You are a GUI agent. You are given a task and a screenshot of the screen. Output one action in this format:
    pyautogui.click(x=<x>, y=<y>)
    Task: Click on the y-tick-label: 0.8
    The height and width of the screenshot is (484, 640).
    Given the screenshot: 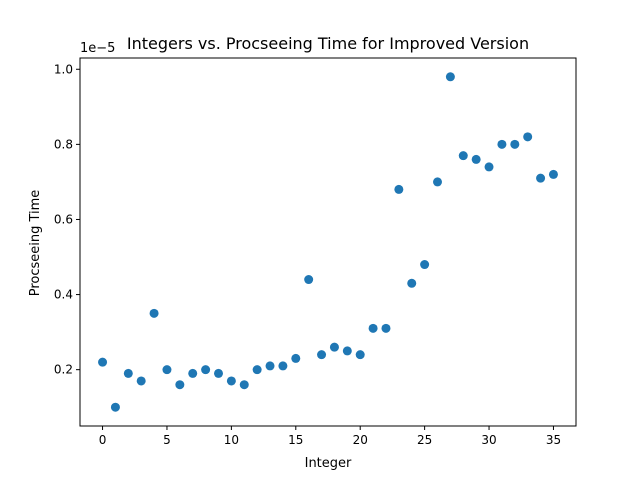 What is the action you would take?
    pyautogui.click(x=63, y=144)
    